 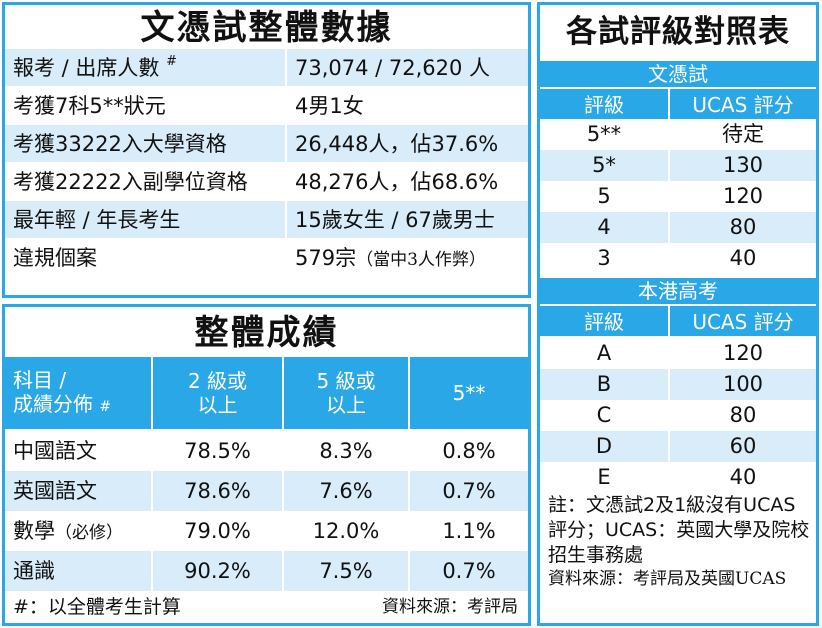 What do you see at coordinates (743, 134) in the screenshot?
I see `ucas-cell: 待定` at bounding box center [743, 134].